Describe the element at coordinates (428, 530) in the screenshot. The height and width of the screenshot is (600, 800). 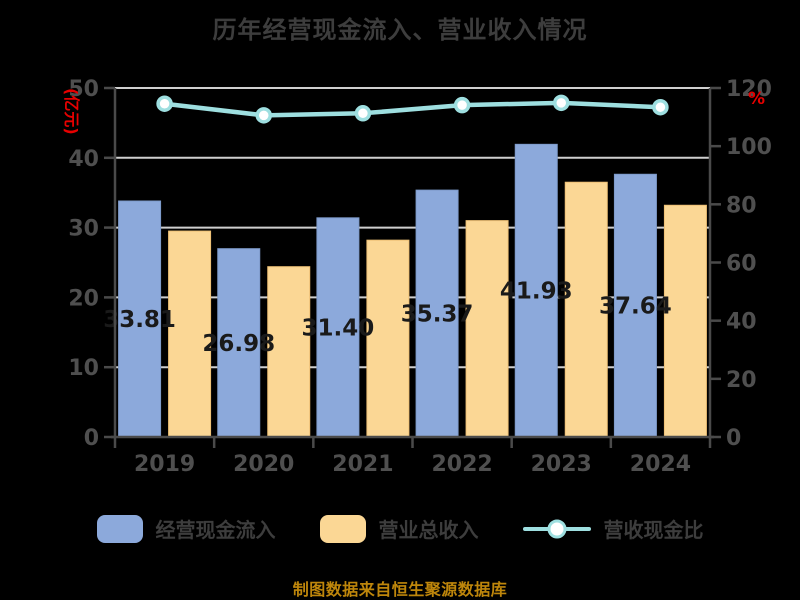
I see `legend-label-revenue: 营业总收入` at that location.